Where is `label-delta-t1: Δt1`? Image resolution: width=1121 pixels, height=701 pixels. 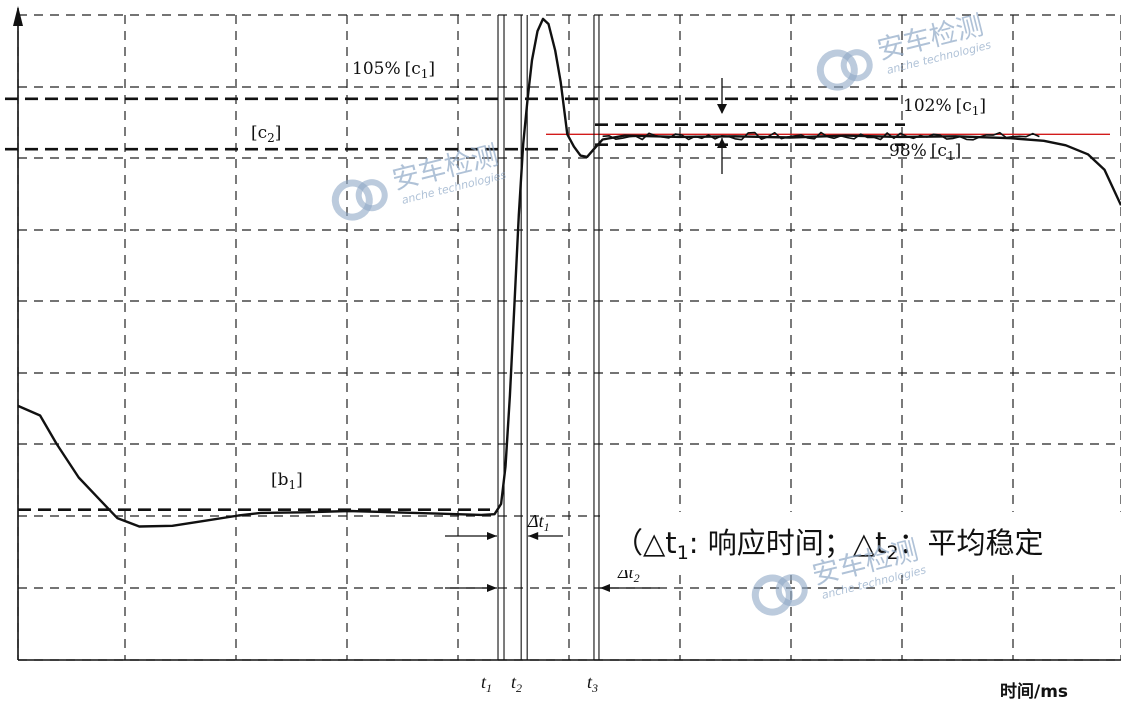
label-delta-t1: Δt1 is located at coordinates (538, 522).